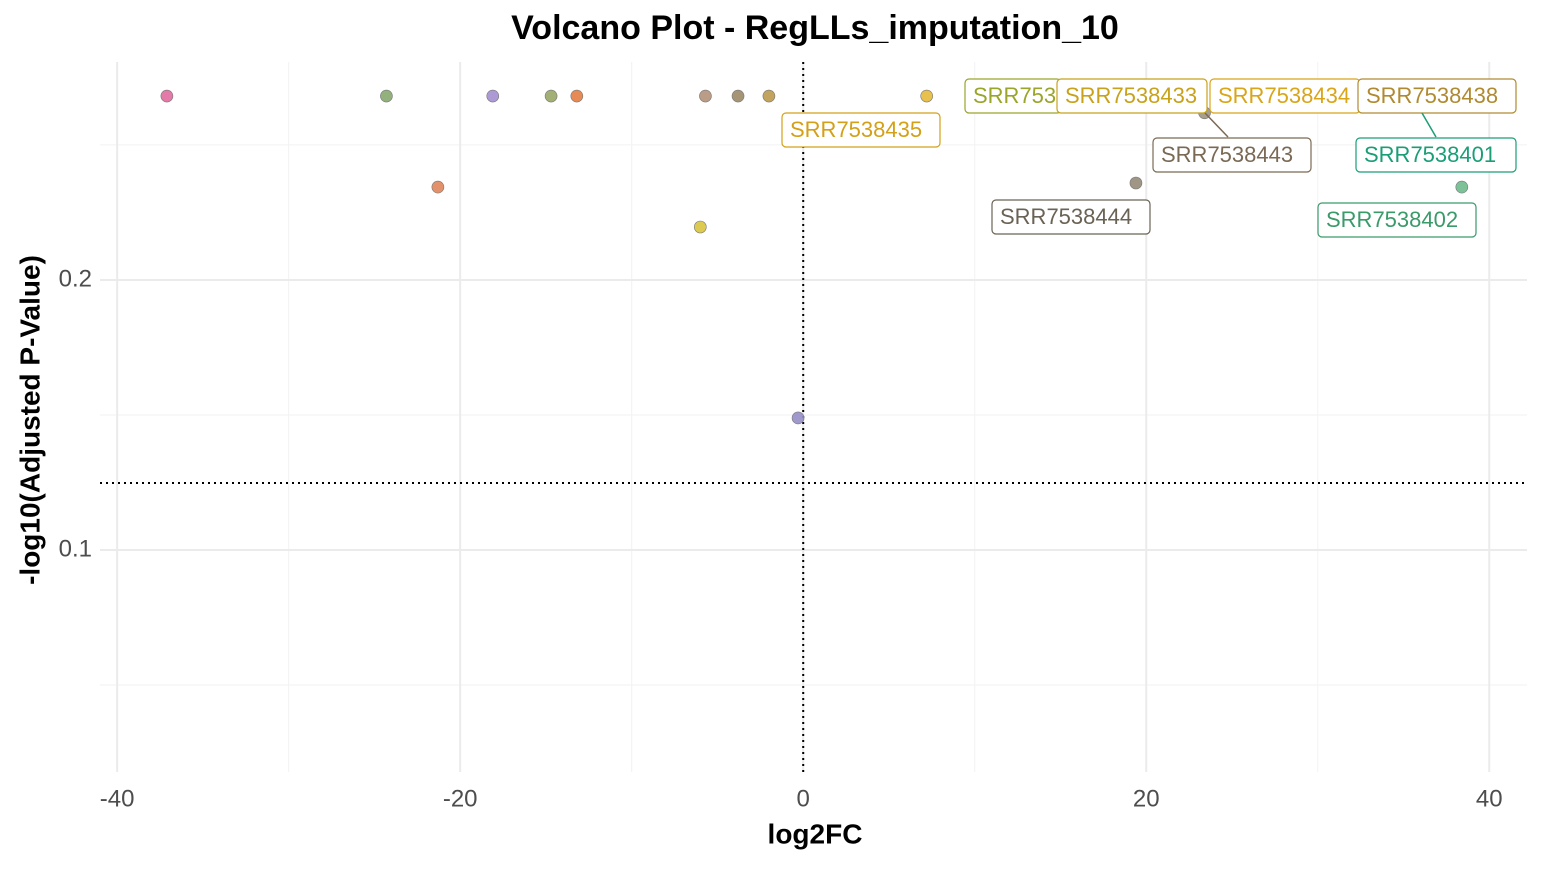  Describe the element at coordinates (75, 548) in the screenshot. I see `y-tick-label: 0.1` at that location.